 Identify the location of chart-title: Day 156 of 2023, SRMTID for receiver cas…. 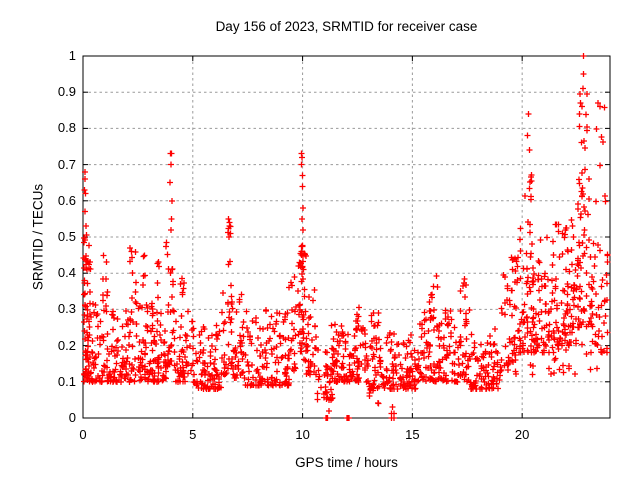
(346, 26).